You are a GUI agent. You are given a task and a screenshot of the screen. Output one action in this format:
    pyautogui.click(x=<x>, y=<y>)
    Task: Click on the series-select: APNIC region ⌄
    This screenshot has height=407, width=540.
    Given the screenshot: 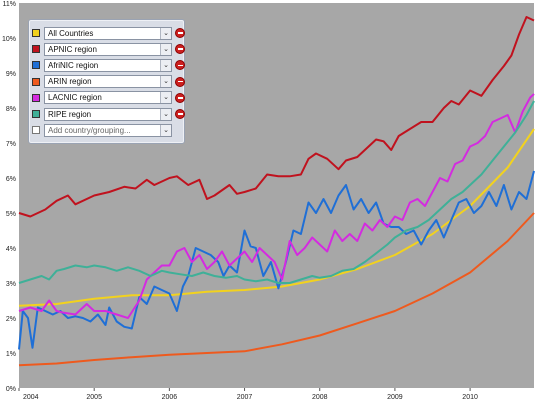 What is the action you would take?
    pyautogui.click(x=108, y=49)
    